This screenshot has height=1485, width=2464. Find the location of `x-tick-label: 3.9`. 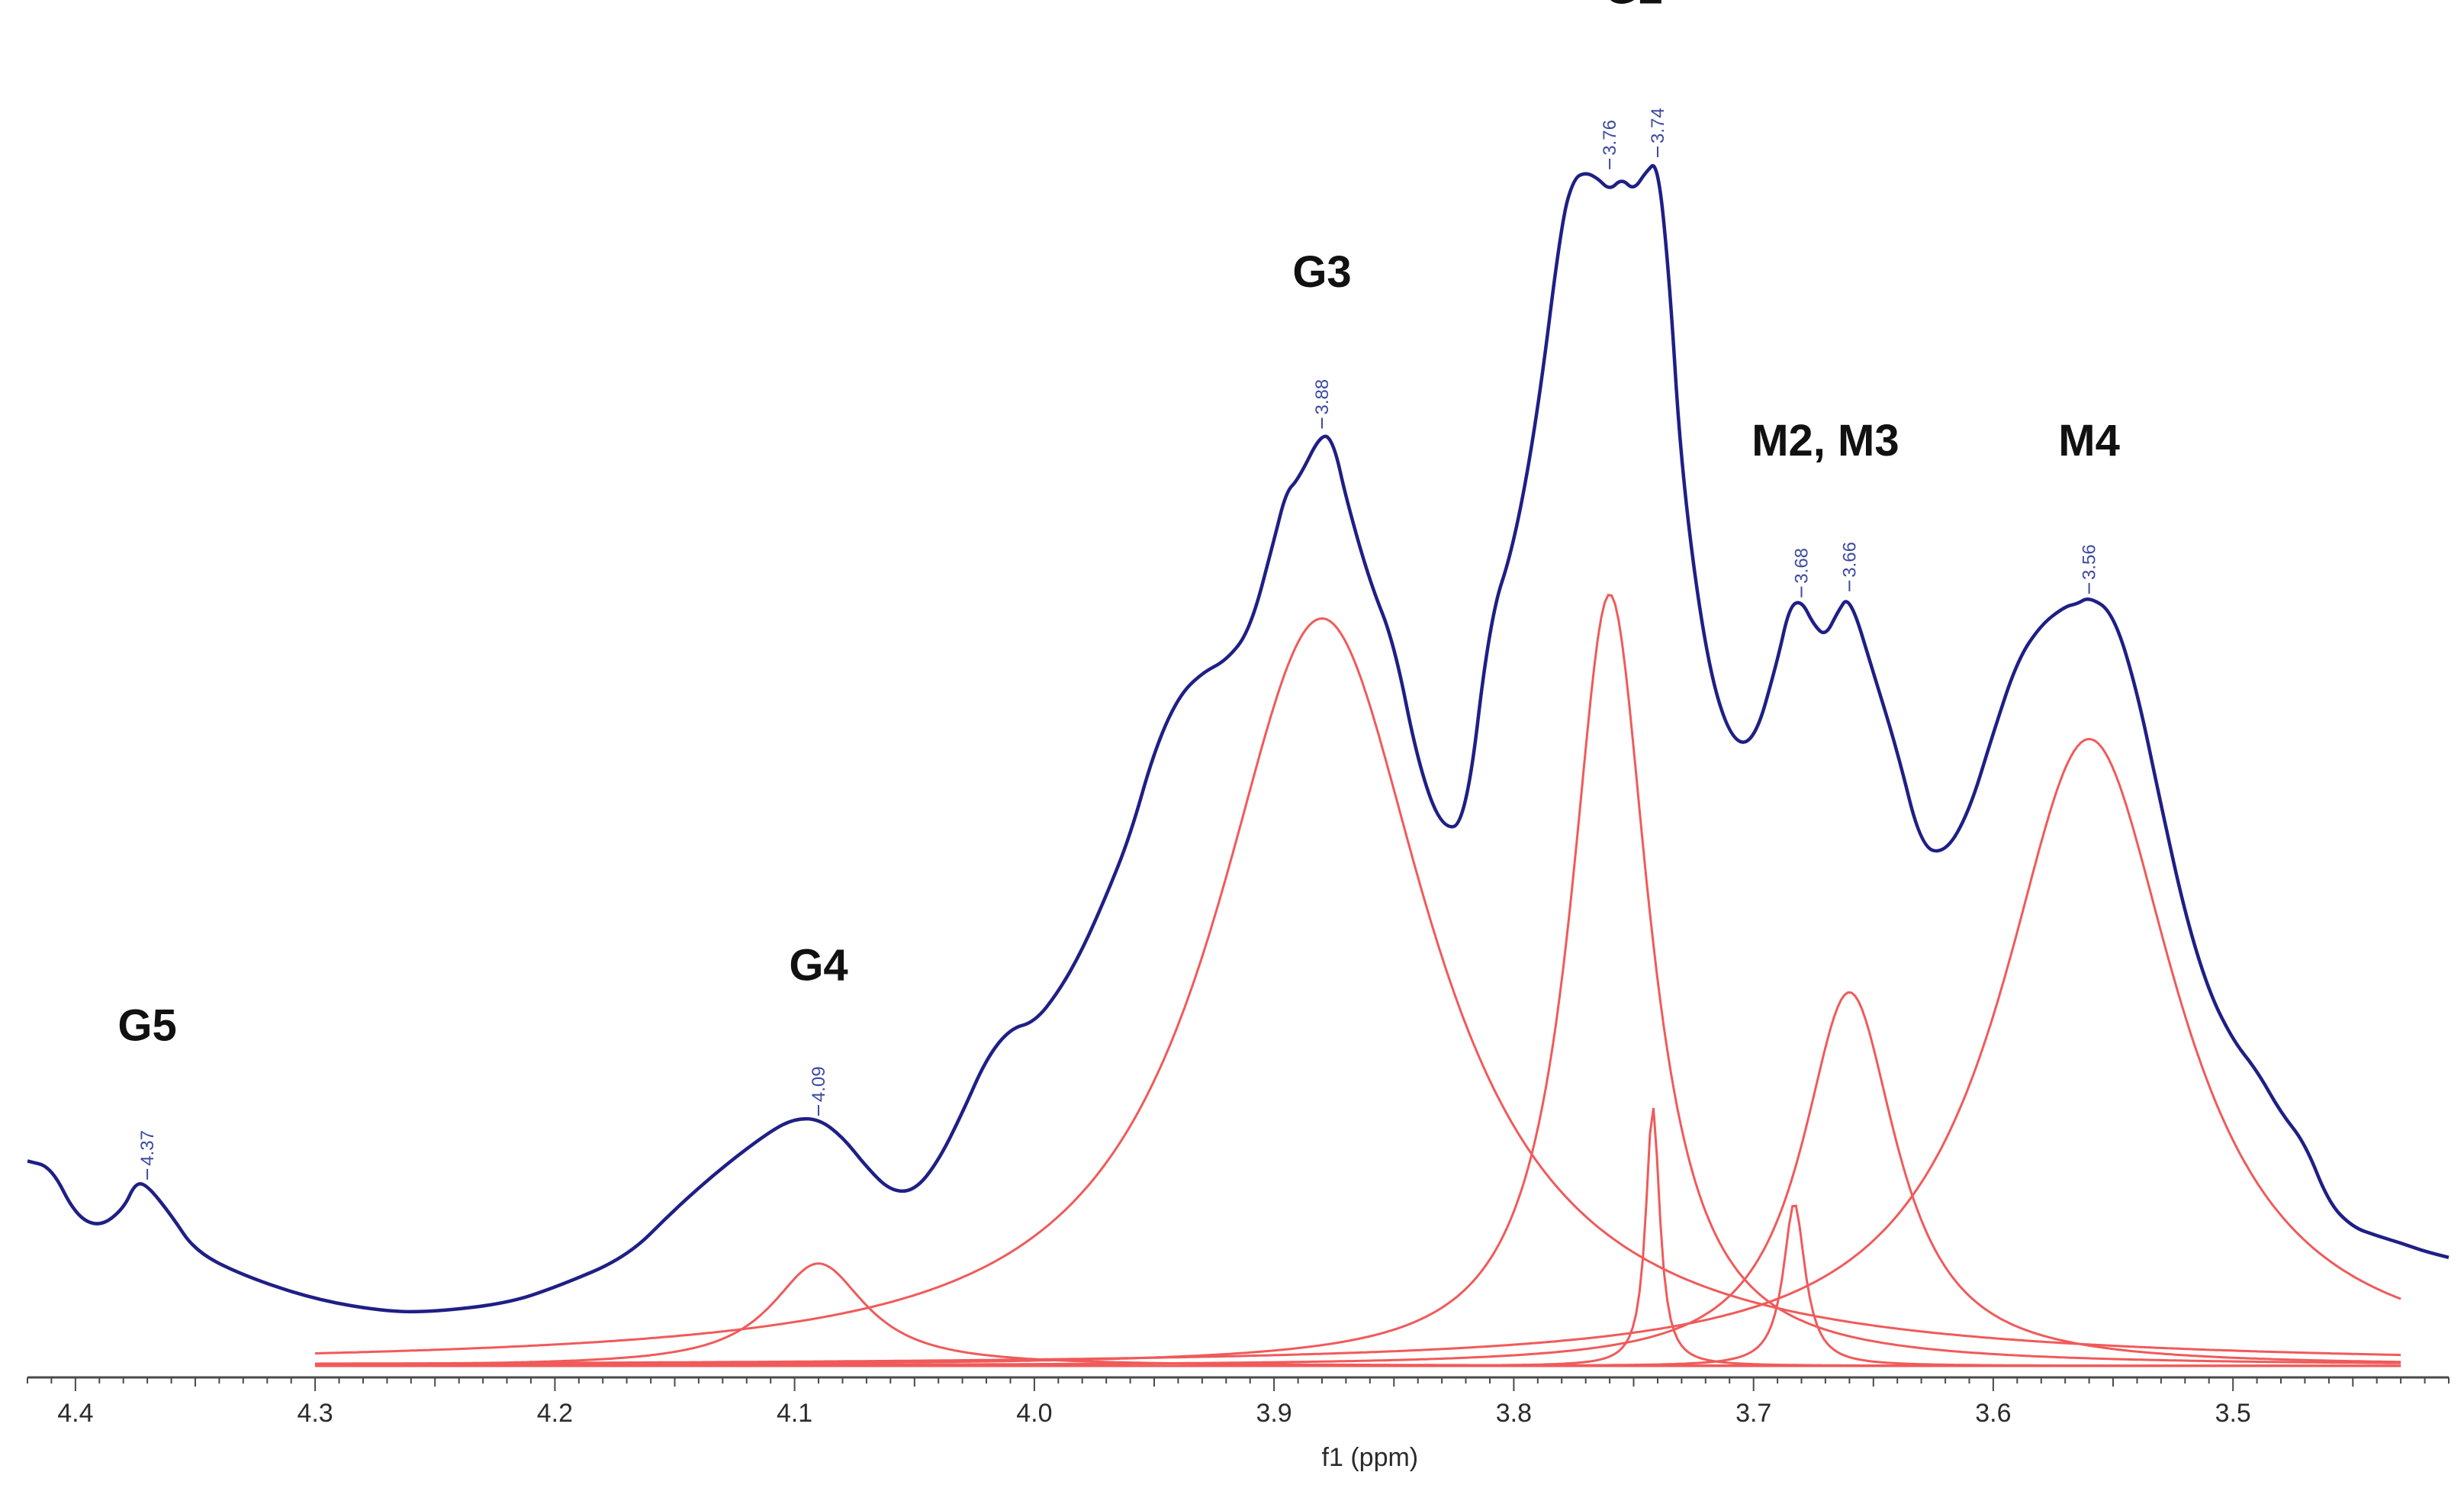

x-tick-label: 3.9 is located at coordinates (1274, 1413).